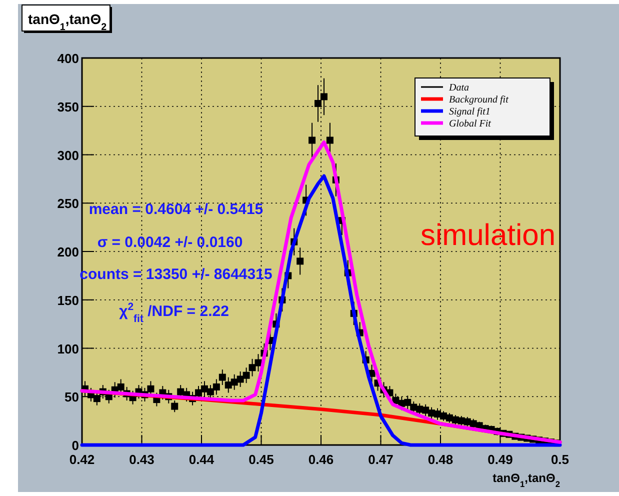 The image size is (619, 496). Describe the element at coordinates (381, 459) in the screenshot. I see `x-tick-label: 0.47` at that location.